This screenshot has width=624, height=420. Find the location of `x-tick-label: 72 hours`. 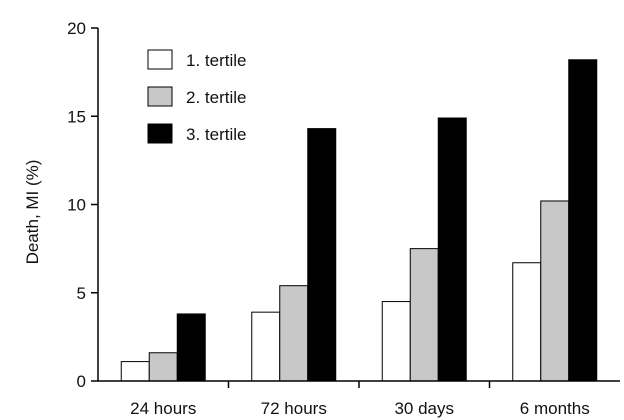

x-tick-label: 72 hours is located at coordinates (294, 408).